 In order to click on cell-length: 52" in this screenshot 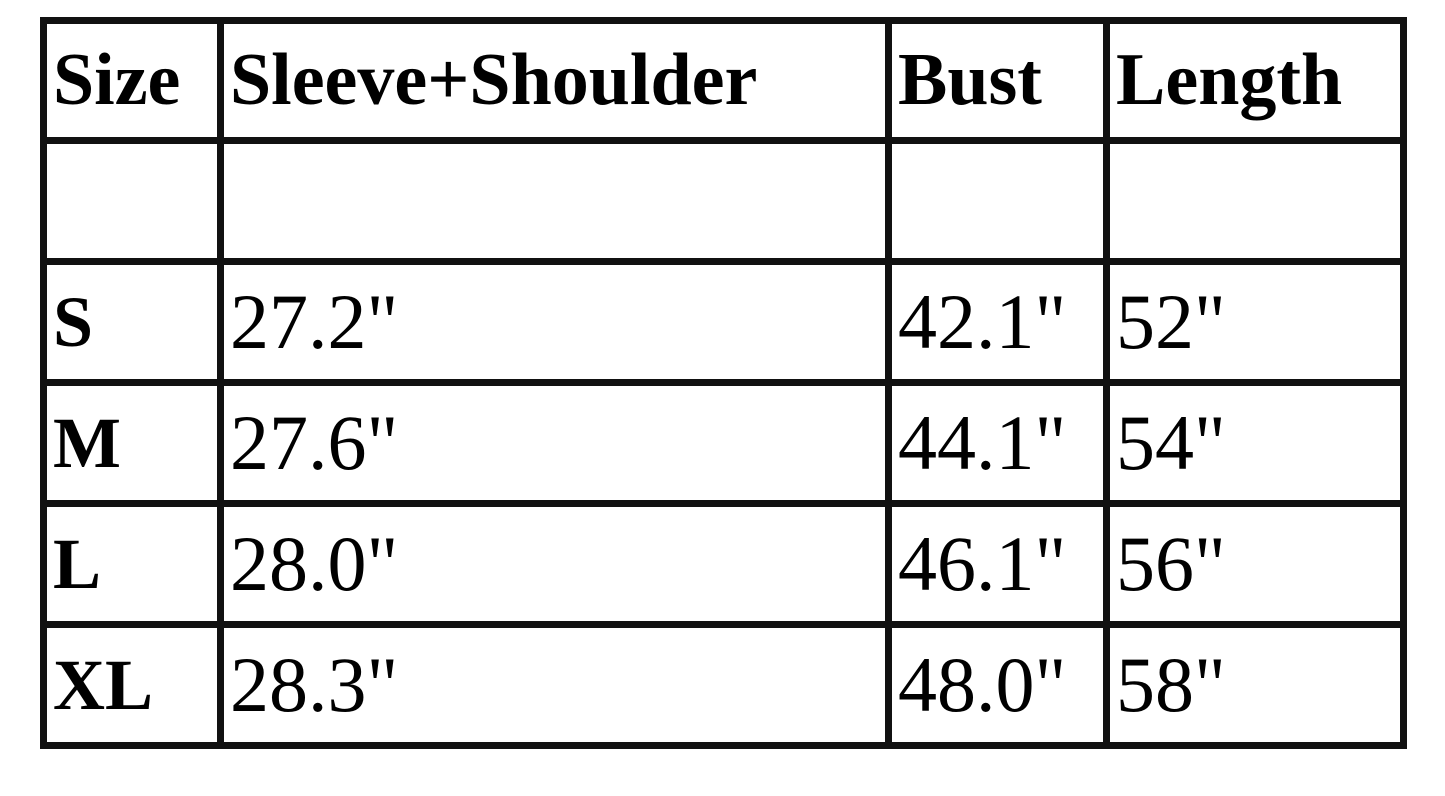, I will do `click(1255, 322)`.